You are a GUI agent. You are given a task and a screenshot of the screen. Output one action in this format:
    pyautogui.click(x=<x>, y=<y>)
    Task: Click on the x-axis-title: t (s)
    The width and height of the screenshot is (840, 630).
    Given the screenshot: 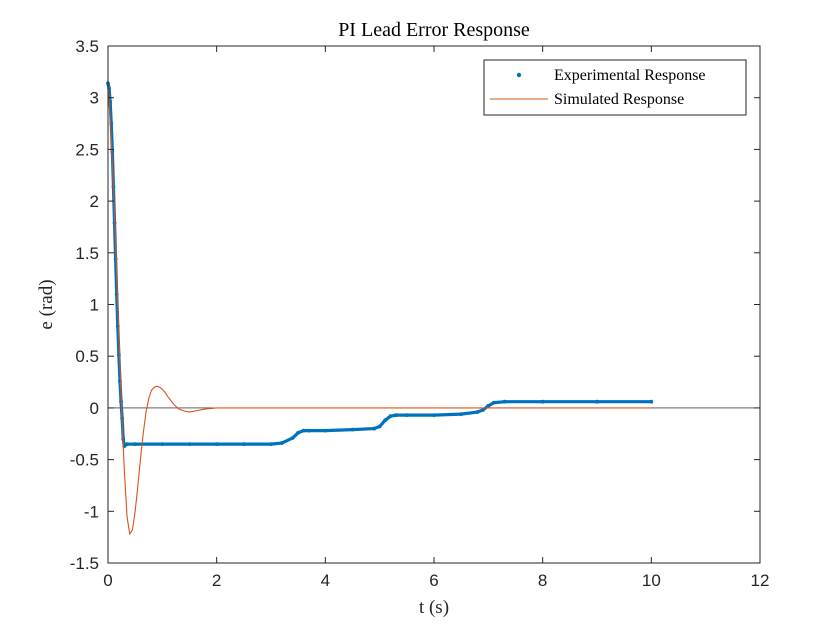 What is the action you would take?
    pyautogui.click(x=434, y=607)
    